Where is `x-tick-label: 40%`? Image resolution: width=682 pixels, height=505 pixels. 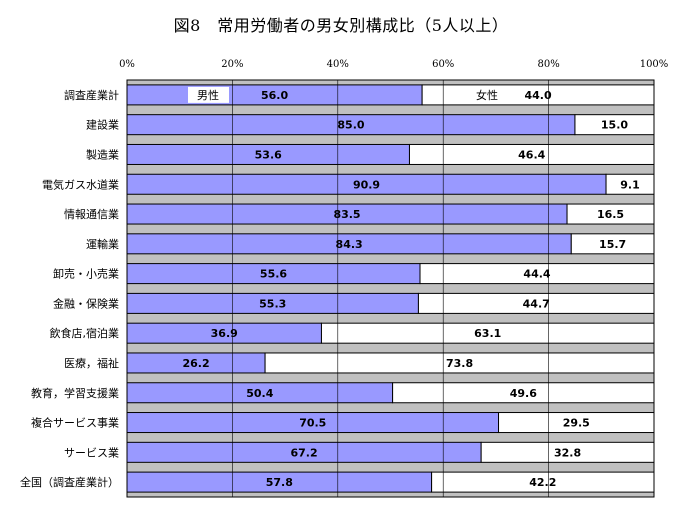 x-tick-label: 40% is located at coordinates (338, 64).